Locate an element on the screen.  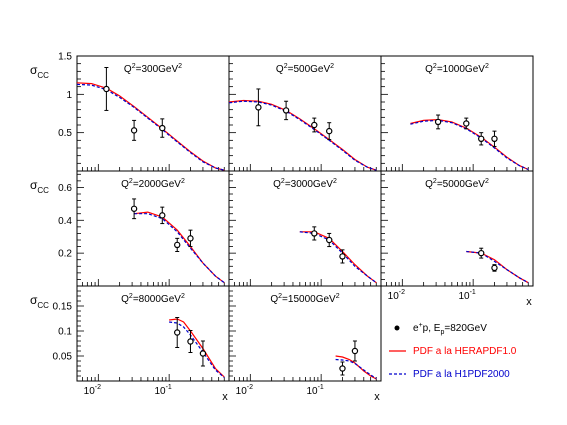
legend-data-label: e+p, Ep=820GeV is located at coordinates (450, 329).